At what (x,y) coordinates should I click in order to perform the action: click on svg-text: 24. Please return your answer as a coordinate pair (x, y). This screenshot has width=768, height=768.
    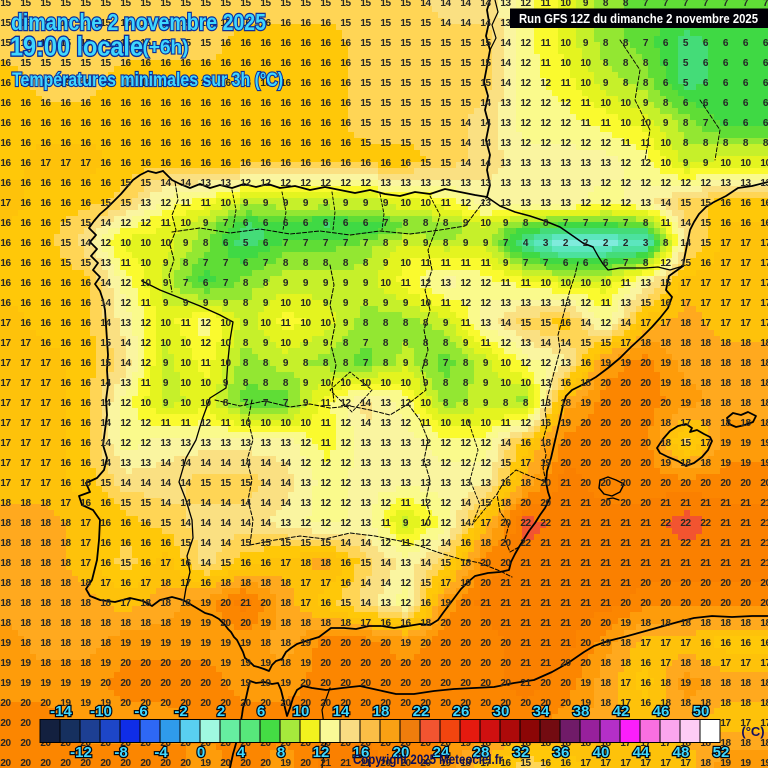
    Looking at the image, I should click on (441, 752).